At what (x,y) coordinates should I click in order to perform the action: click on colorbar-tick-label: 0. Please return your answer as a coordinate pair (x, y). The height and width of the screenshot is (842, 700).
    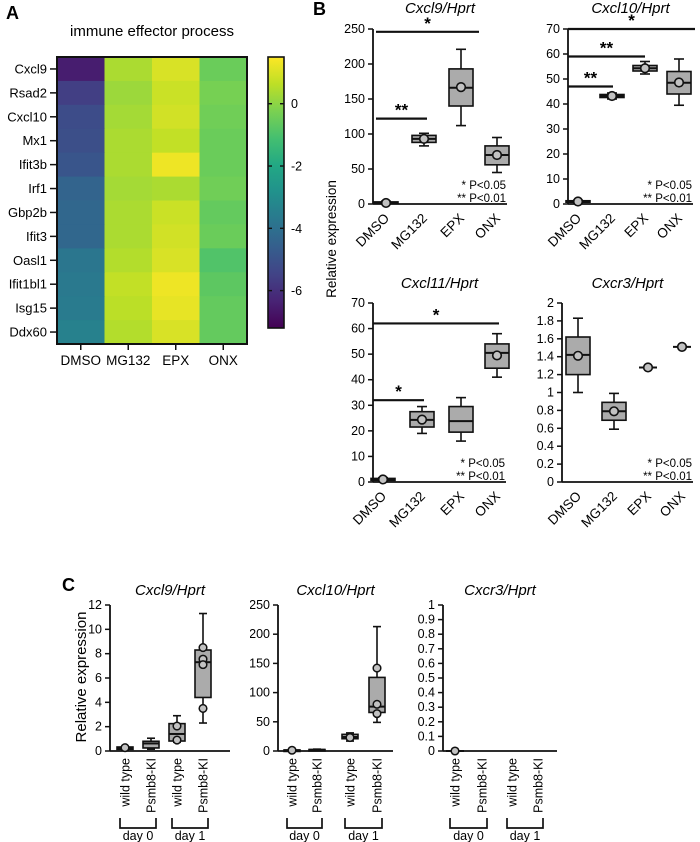
    Looking at the image, I should click on (294, 104).